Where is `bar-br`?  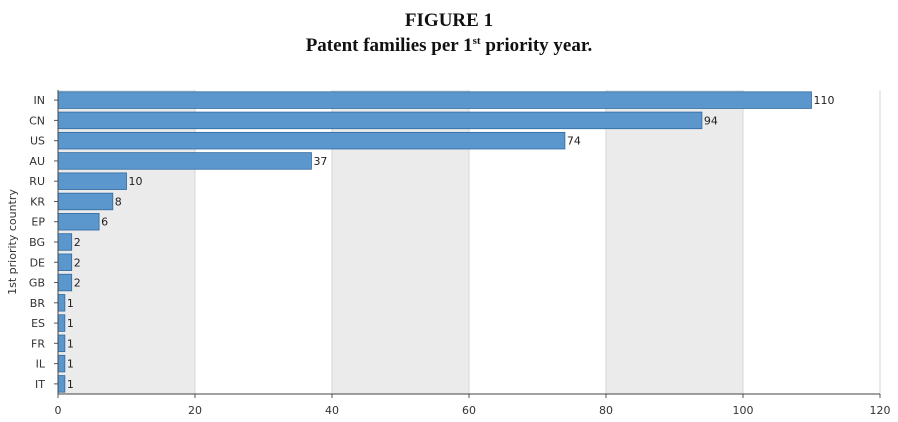 bar-br is located at coordinates (61, 303).